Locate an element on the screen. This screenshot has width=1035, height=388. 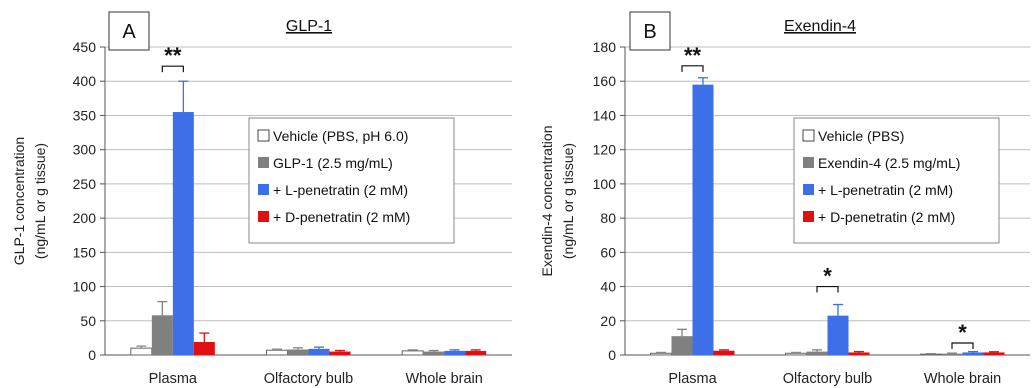
legend-entry: GLP-1 (2.5 mg/mL) is located at coordinates (333, 163).